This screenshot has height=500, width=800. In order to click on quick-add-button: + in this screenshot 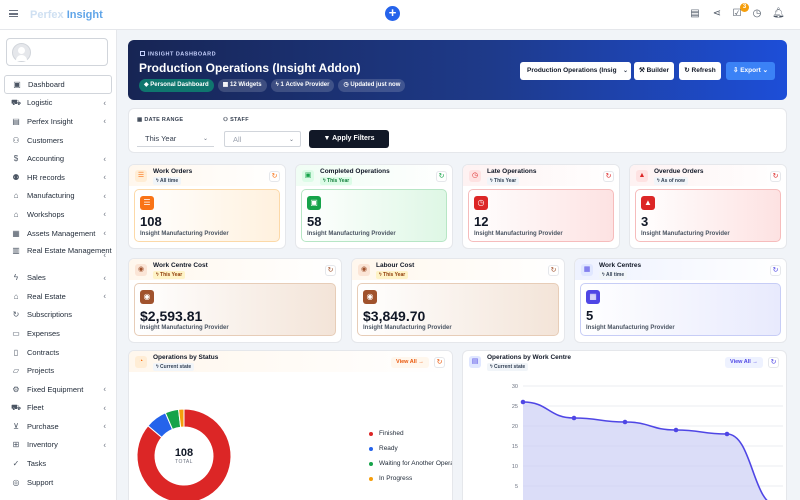, I will do `click(392, 13)`.